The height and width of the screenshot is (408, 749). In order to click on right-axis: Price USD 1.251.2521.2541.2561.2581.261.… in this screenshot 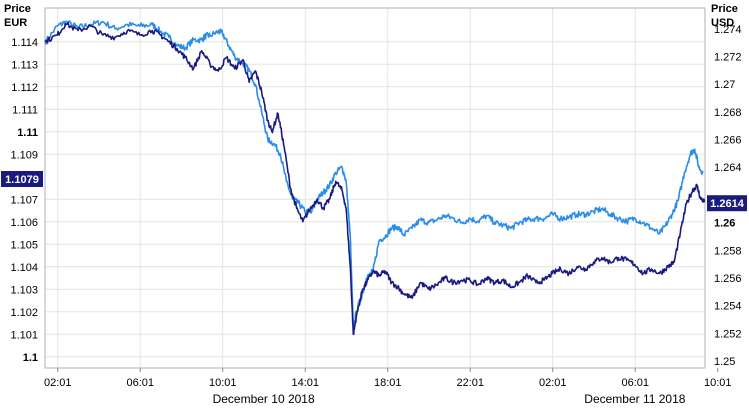, I will do `click(726, 185)`.